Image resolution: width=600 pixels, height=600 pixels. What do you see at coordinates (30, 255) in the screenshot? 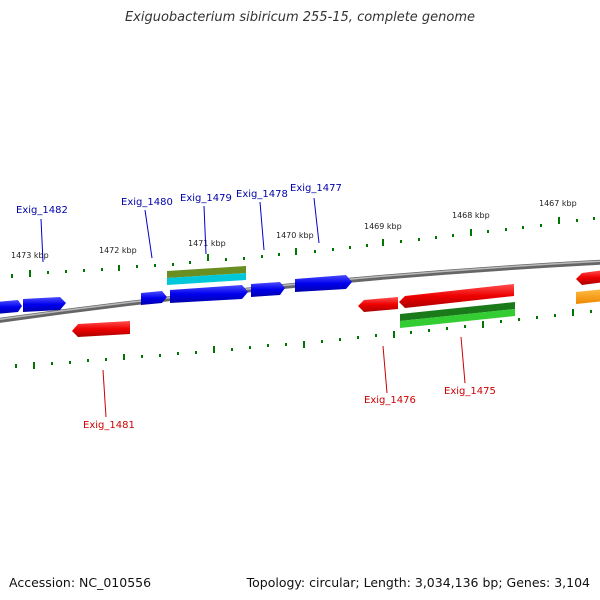
I see `tick-label-1473: 1473 kbp` at bounding box center [30, 255].